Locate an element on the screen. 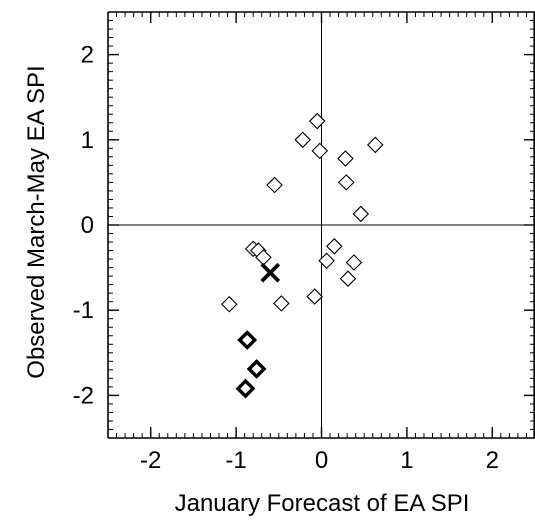 The height and width of the screenshot is (525, 535). x-tick-label: 1 is located at coordinates (406, 460).